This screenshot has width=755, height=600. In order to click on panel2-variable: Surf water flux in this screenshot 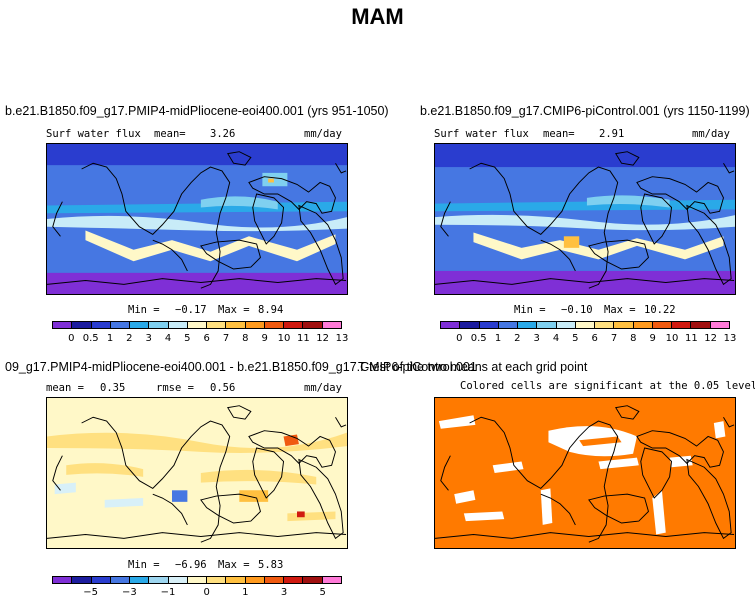, I will do `click(481, 134)`.